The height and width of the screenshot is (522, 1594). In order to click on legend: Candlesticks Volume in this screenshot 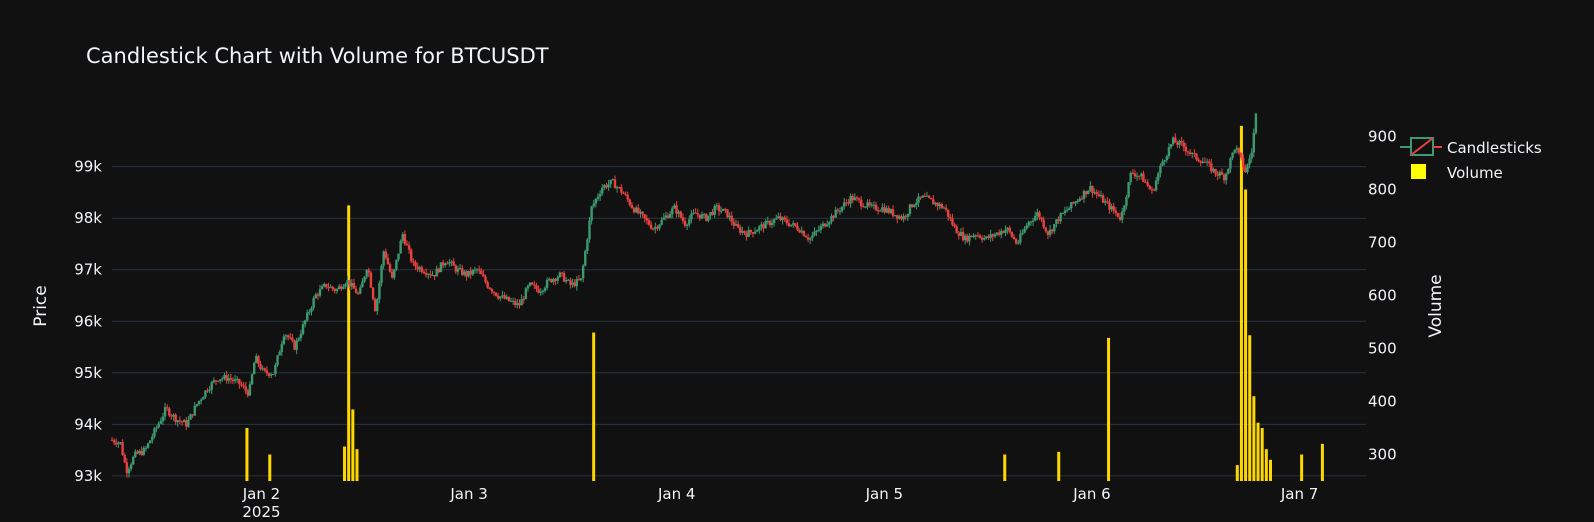, I will do `click(1471, 159)`.